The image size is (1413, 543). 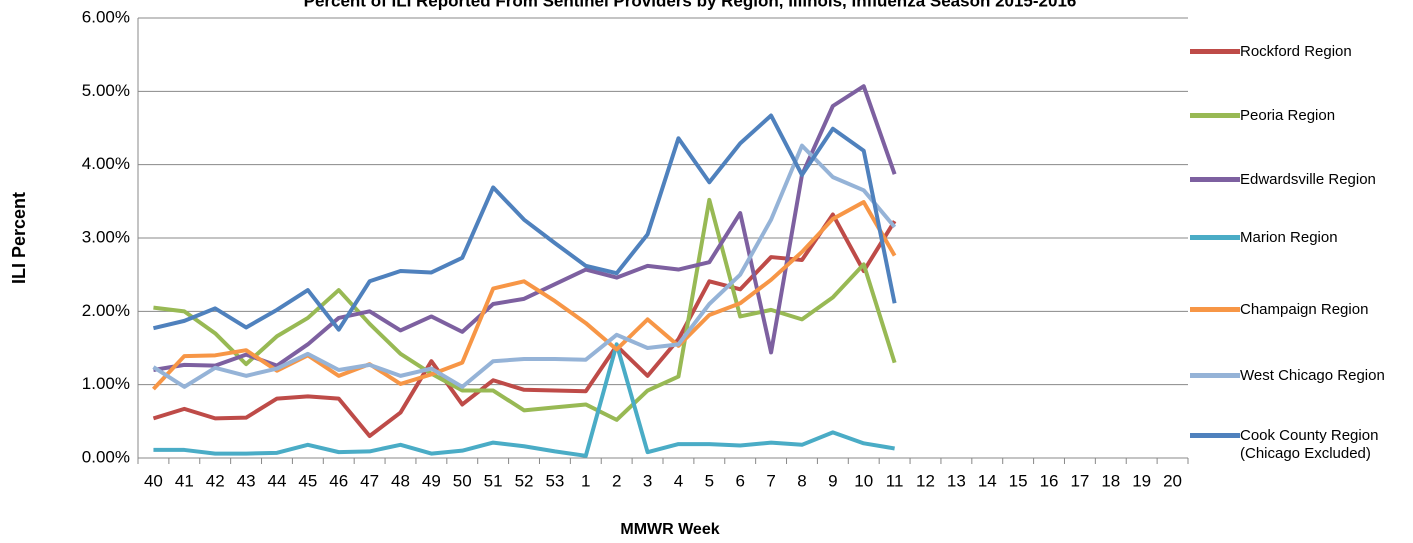 I want to click on x-tick-label: 5, so click(x=709, y=480).